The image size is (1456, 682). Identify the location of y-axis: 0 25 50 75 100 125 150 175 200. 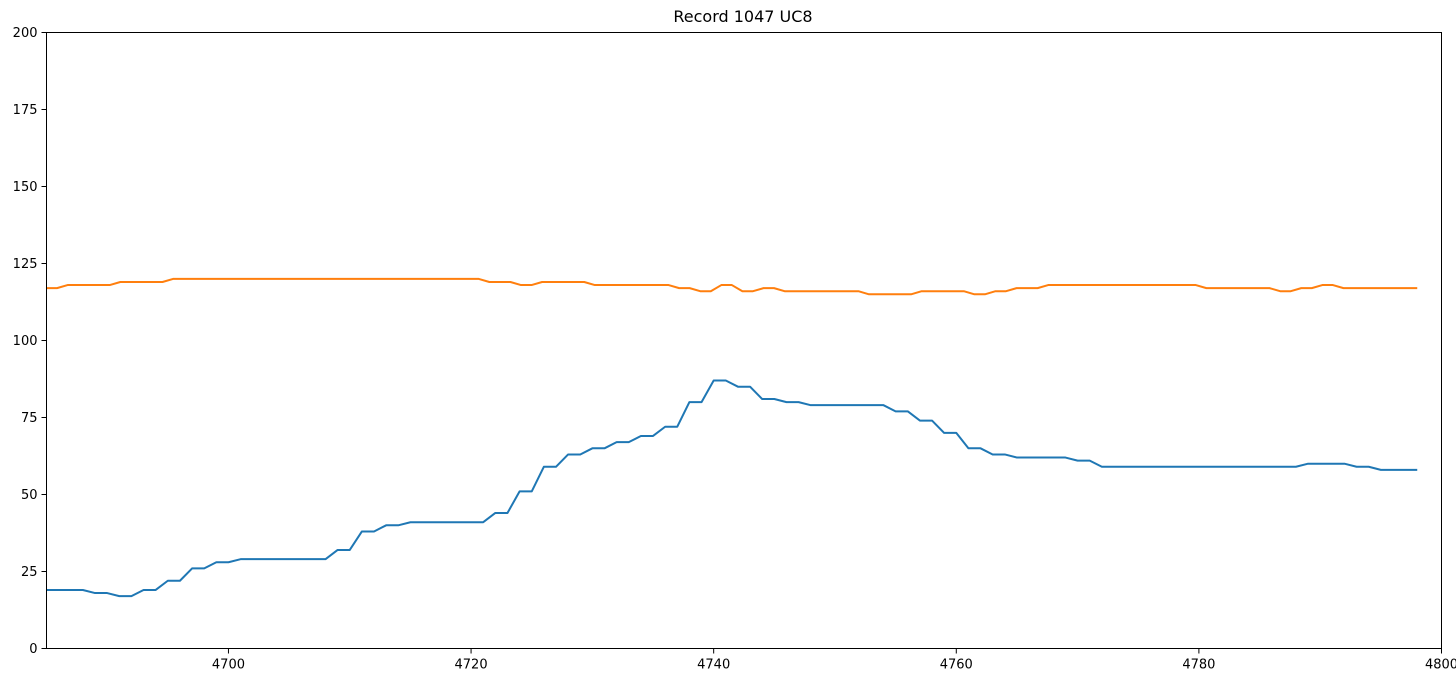
(30, 341).